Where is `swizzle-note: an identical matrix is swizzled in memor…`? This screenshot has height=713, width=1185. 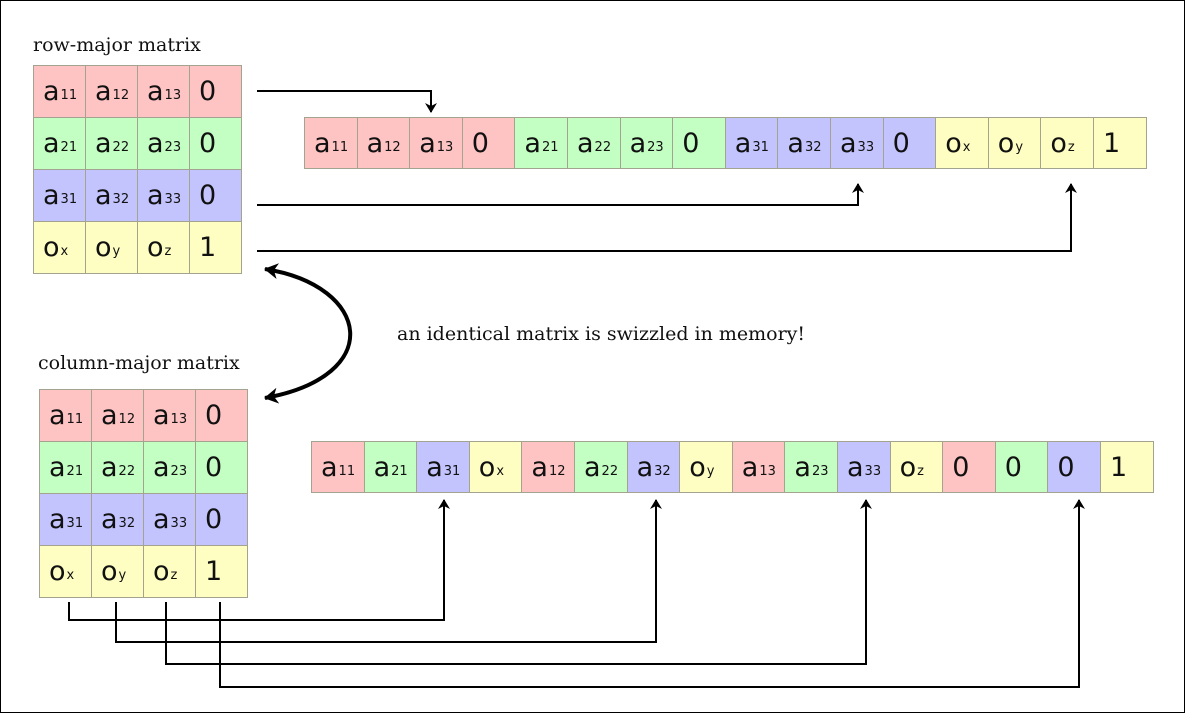
swizzle-note: an identical matrix is swizzled in memor… is located at coordinates (601, 334).